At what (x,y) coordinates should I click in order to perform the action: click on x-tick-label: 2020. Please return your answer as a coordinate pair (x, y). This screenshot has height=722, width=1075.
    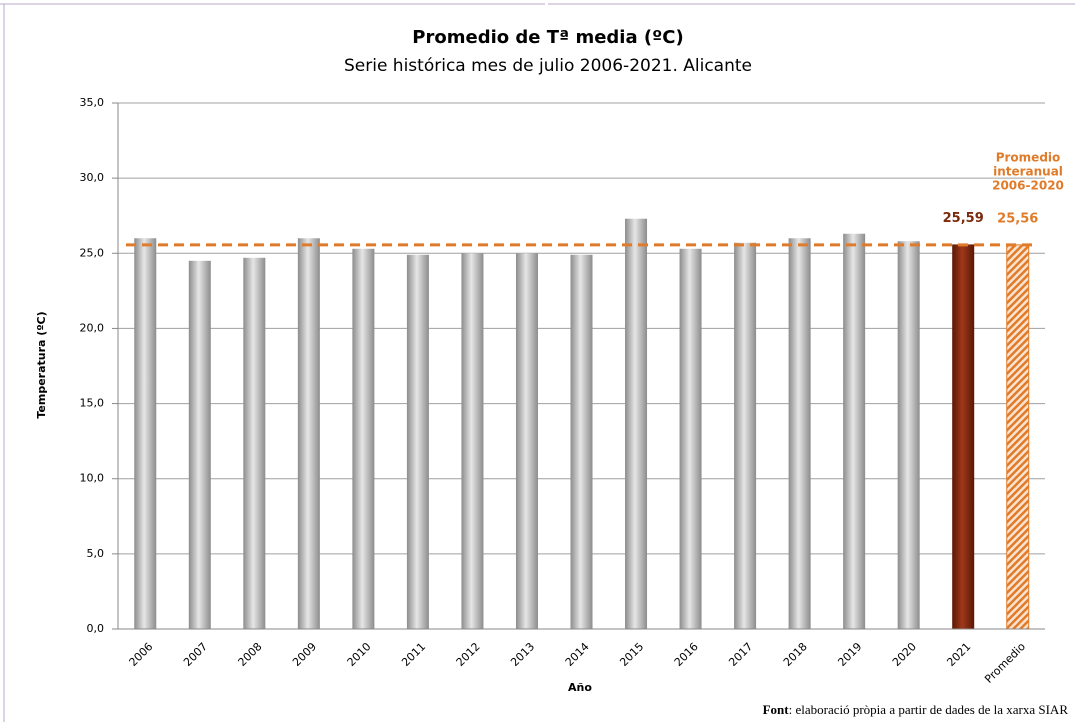
    Looking at the image, I should click on (904, 654).